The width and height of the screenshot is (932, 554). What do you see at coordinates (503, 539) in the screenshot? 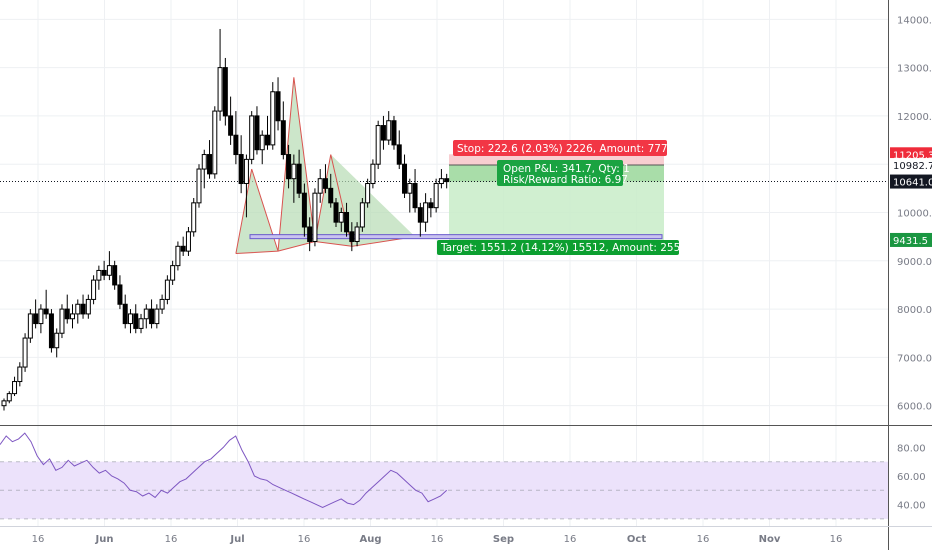
I see `time-tick-label: Sep` at bounding box center [503, 539].